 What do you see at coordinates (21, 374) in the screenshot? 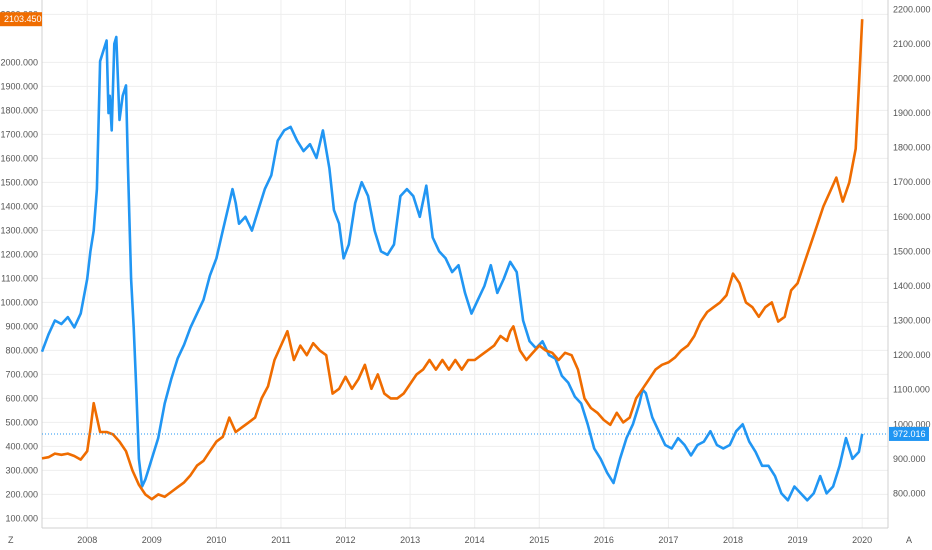
I see `left-tick-label: 700.000` at bounding box center [21, 374].